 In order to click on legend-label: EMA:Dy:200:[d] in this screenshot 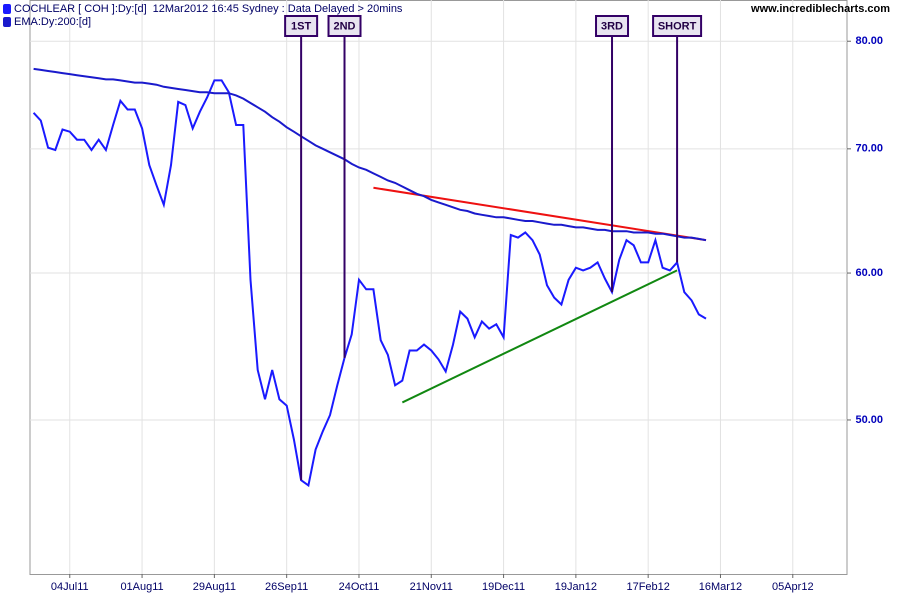, I will do `click(52, 22)`.